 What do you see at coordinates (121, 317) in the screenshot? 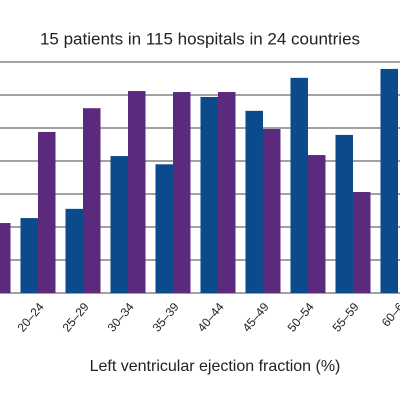
I see `x-tick-label: 30–34` at bounding box center [121, 317].